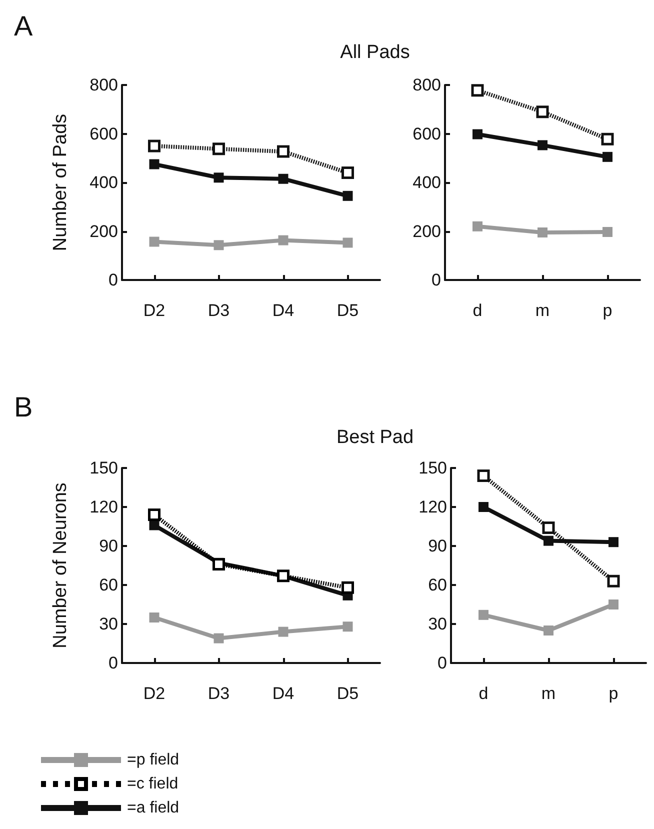 The width and height of the screenshot is (654, 829). Describe the element at coordinates (23, 26) in the screenshot. I see `text: A` at that location.